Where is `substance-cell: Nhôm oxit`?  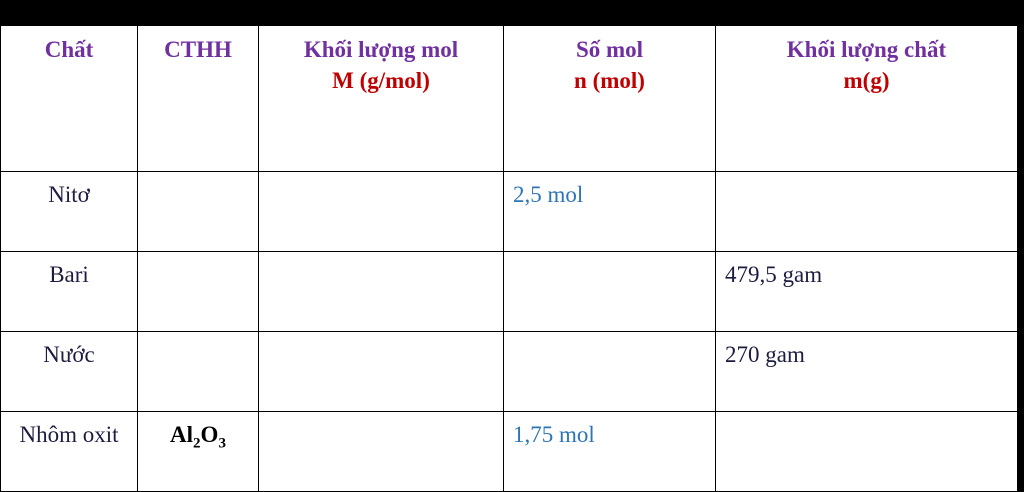
substance-cell: Nhôm oxit is located at coordinates (69, 451).